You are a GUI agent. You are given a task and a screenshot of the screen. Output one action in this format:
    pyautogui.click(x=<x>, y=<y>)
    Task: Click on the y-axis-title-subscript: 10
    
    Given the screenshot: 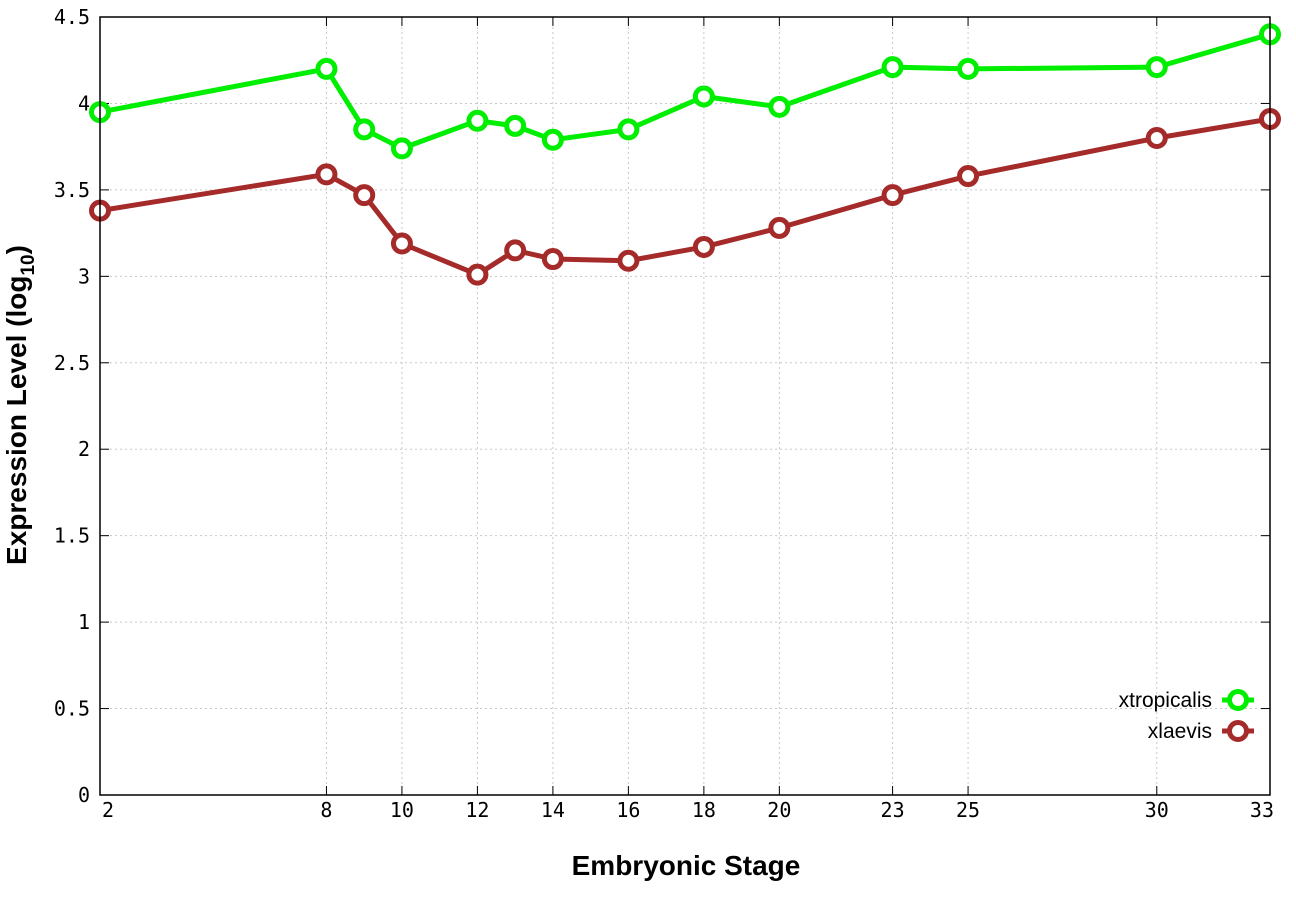 What is the action you would take?
    pyautogui.click(x=28, y=264)
    